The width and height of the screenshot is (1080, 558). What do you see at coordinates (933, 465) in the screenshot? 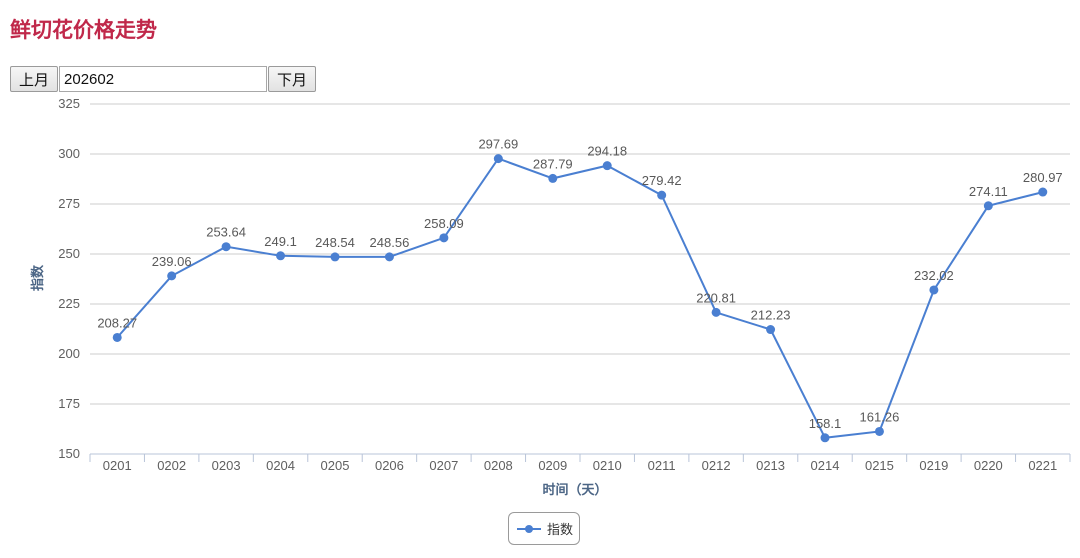
I see `x-tick-label: 0219` at bounding box center [933, 465].